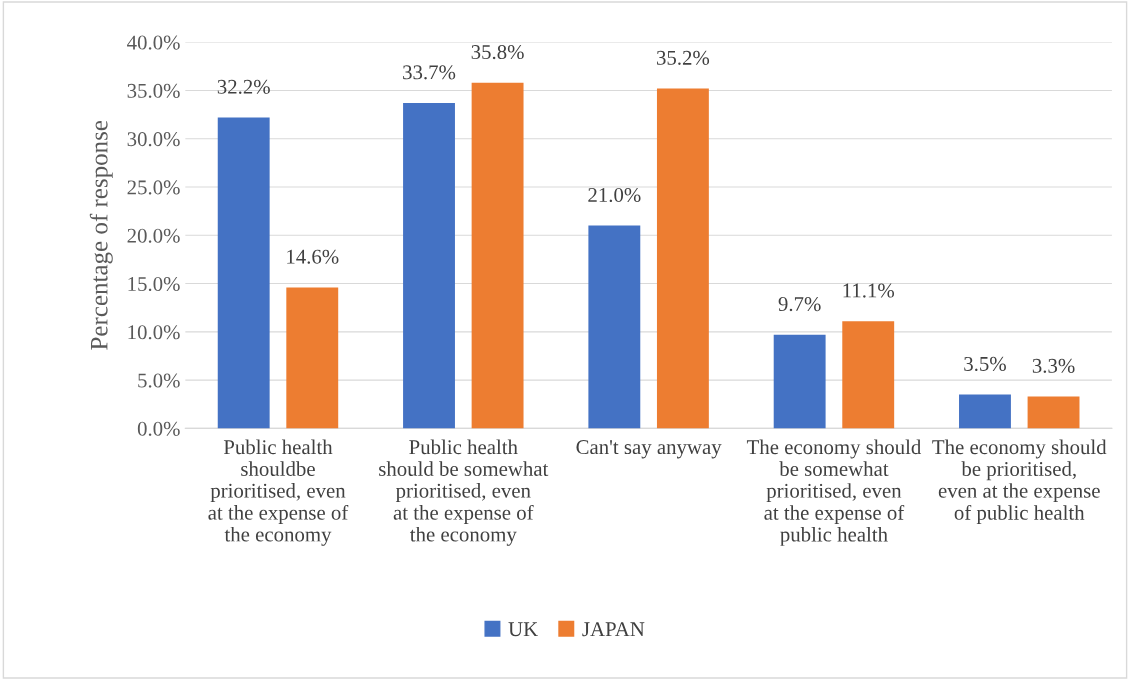 The height and width of the screenshot is (680, 1130). What do you see at coordinates (153, 187) in the screenshot?
I see `y-tick-label: 25.0%` at bounding box center [153, 187].